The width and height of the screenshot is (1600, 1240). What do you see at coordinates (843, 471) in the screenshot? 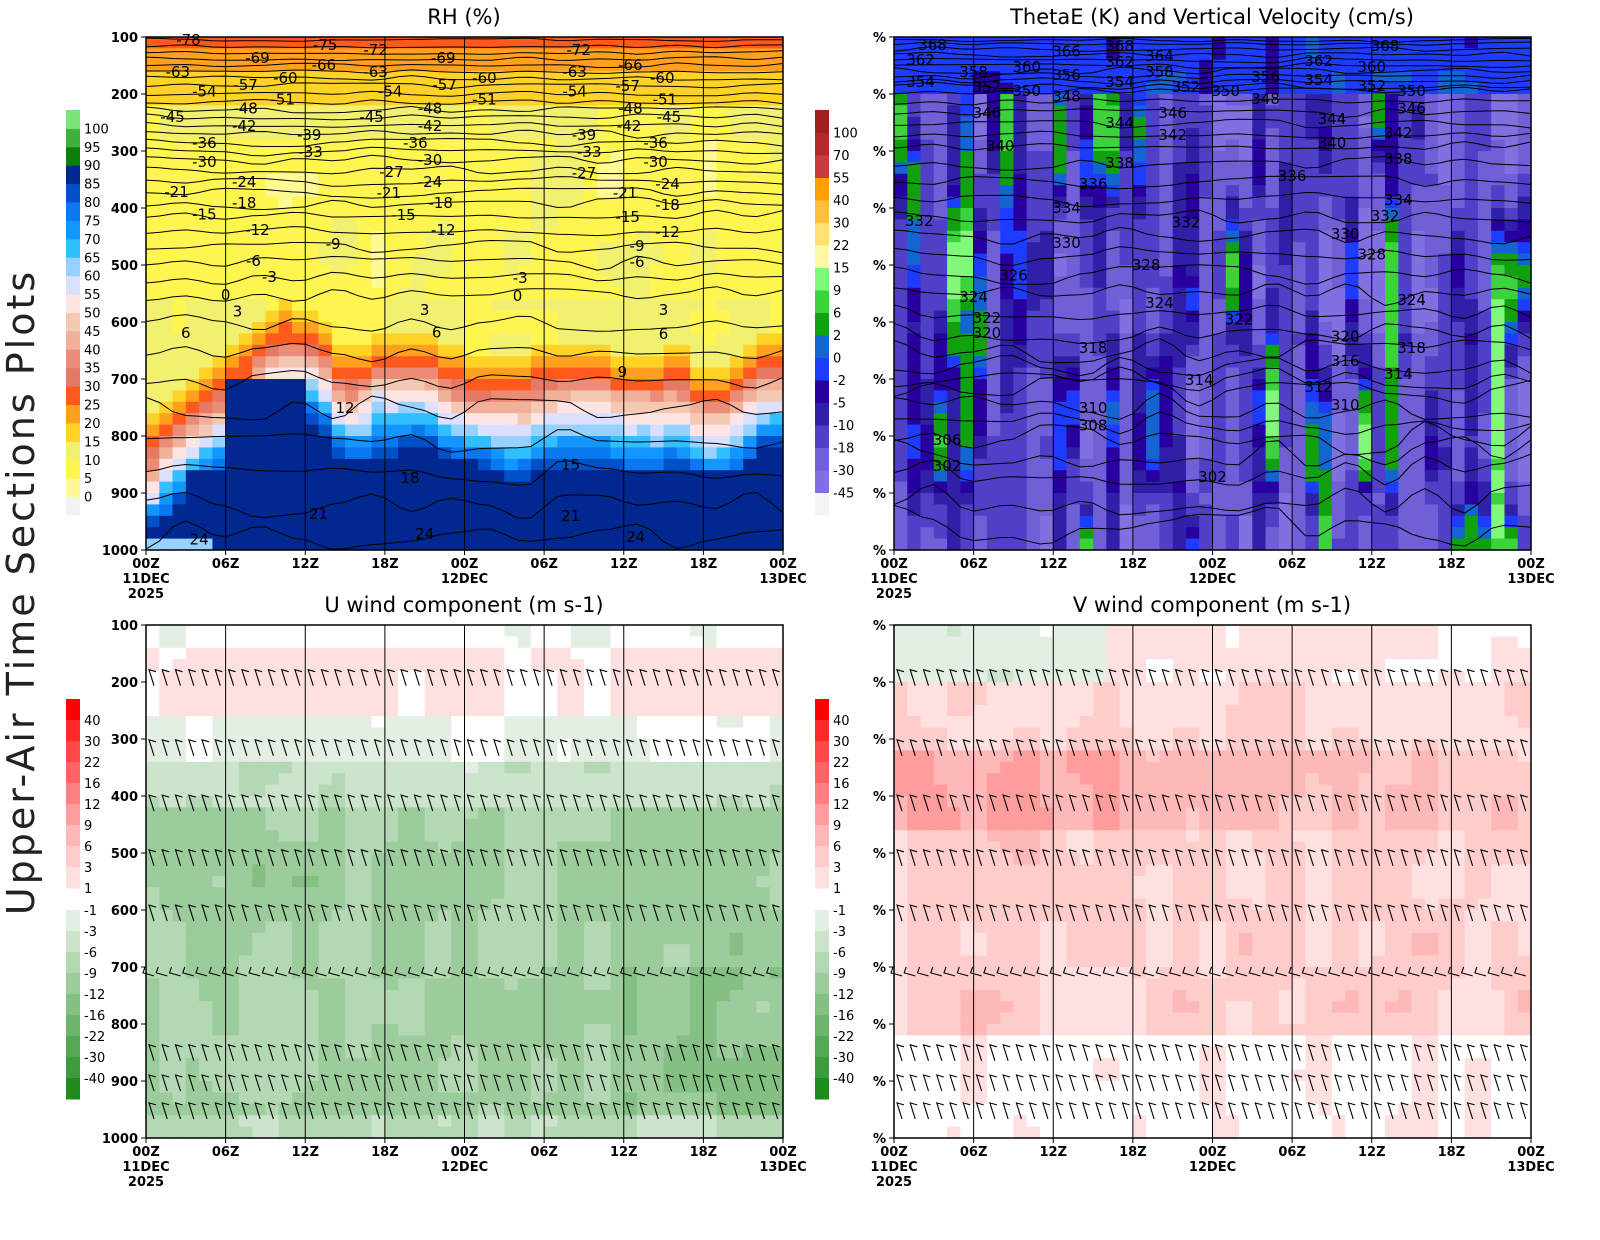
I see `colorbar-label: -30` at bounding box center [843, 471].